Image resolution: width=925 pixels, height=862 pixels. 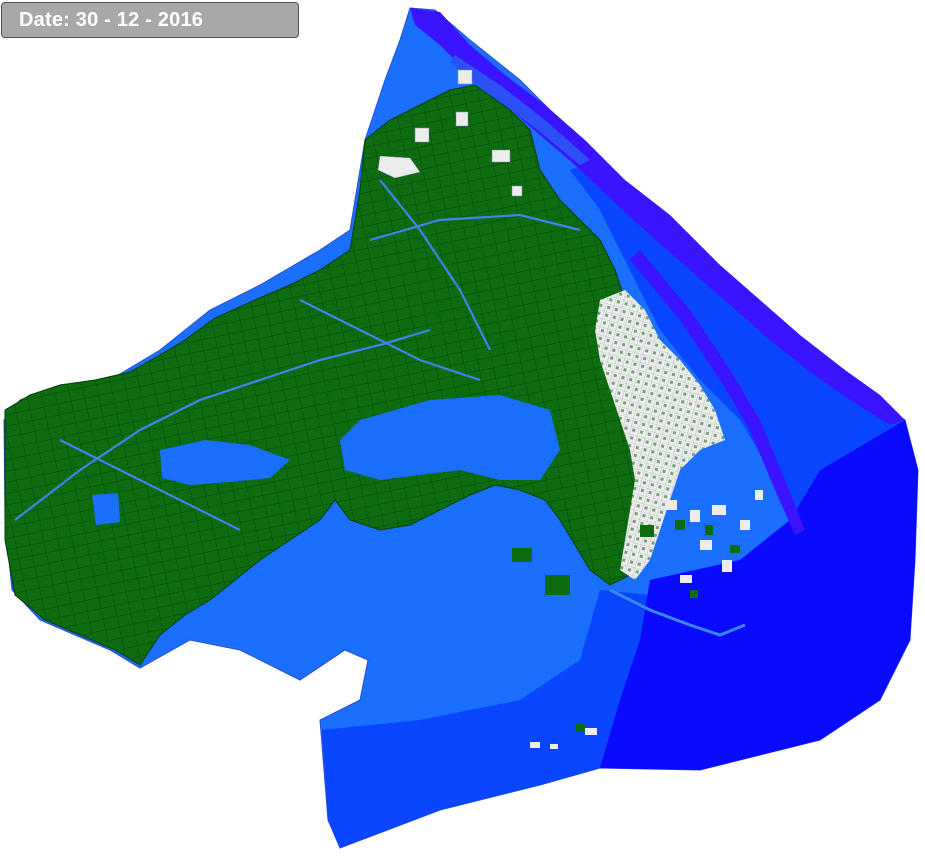 What do you see at coordinates (660, 435) in the screenshot?
I see `urban-area-east` at bounding box center [660, 435].